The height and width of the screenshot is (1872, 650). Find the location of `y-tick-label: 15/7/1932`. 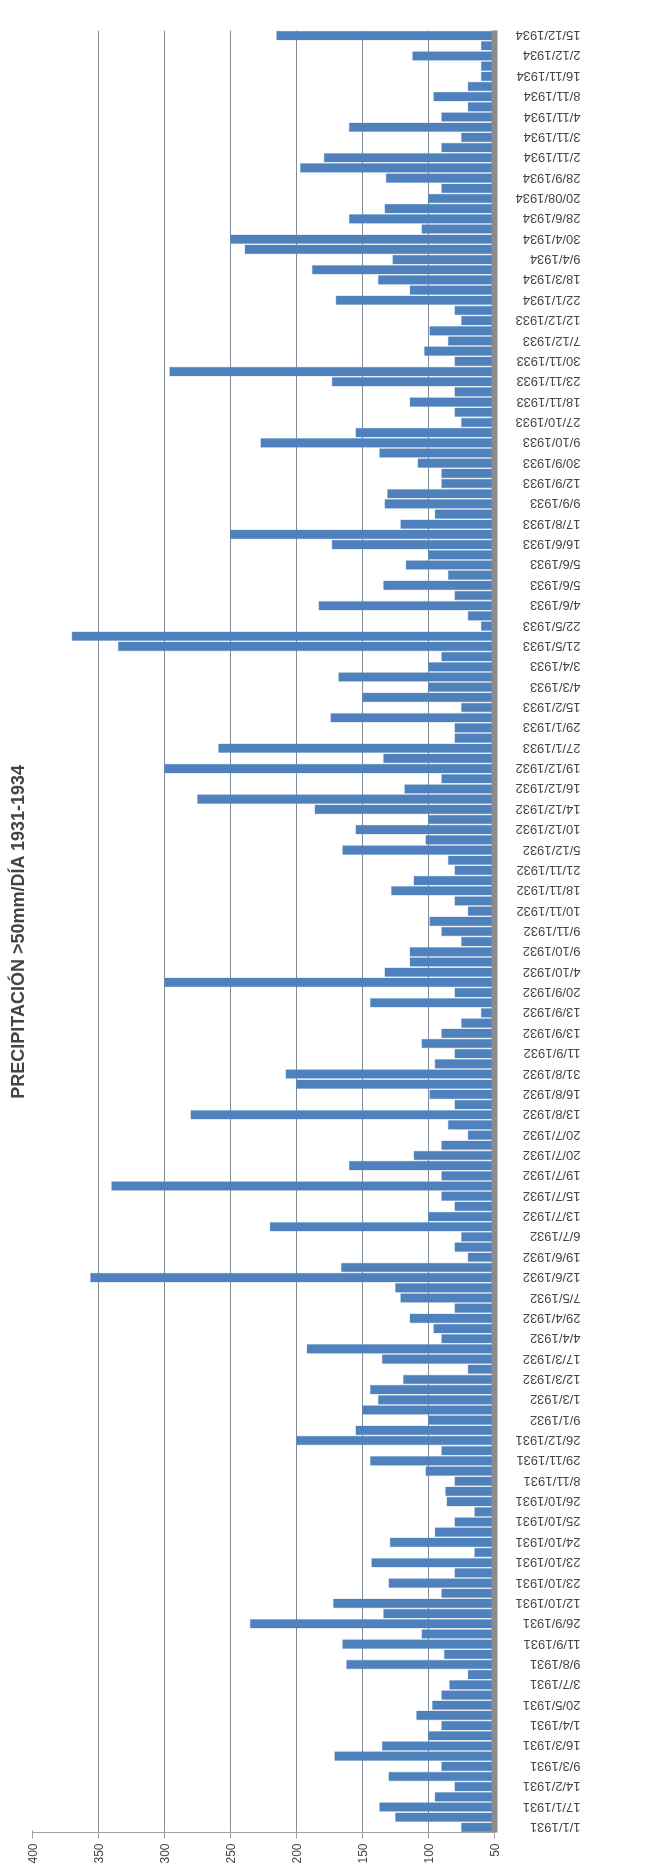

y-tick-label: 15/7/1932 is located at coordinates (551, 1196).